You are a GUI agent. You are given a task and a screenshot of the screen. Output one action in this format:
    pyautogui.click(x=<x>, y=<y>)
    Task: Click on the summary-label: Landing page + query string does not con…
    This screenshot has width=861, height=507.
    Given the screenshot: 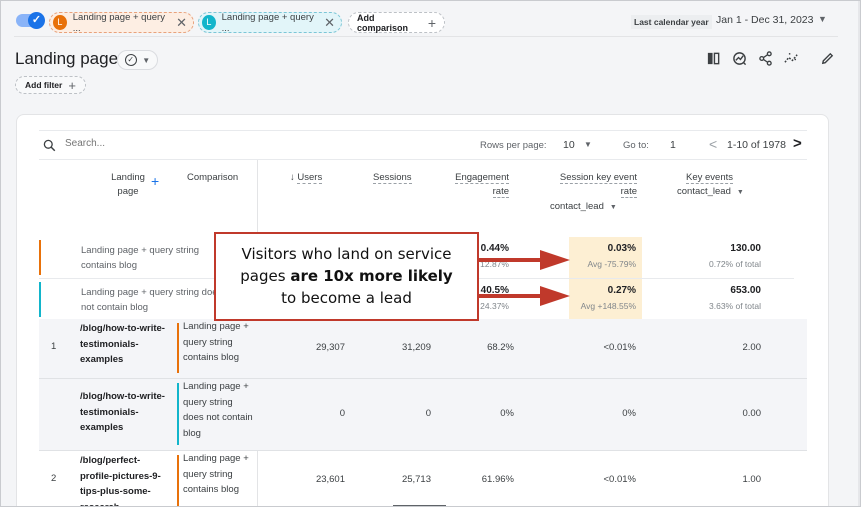 What is the action you would take?
    pyautogui.click(x=152, y=300)
    